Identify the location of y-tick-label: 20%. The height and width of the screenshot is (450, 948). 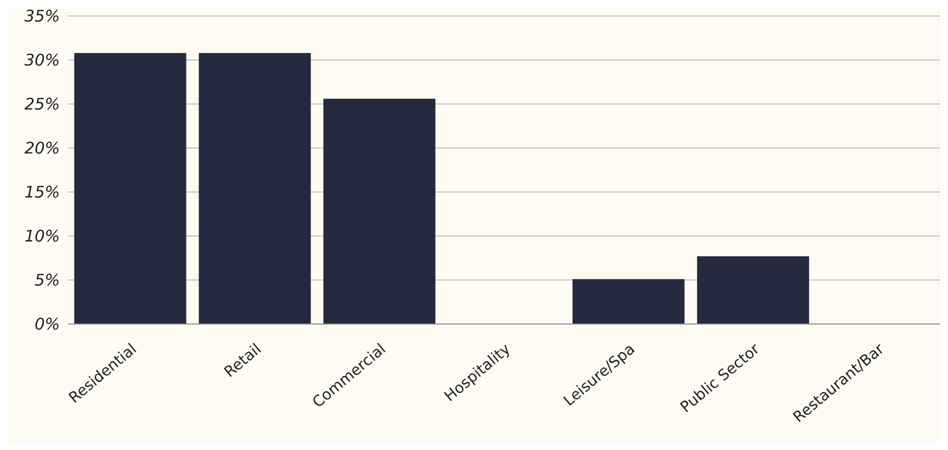
(42, 148).